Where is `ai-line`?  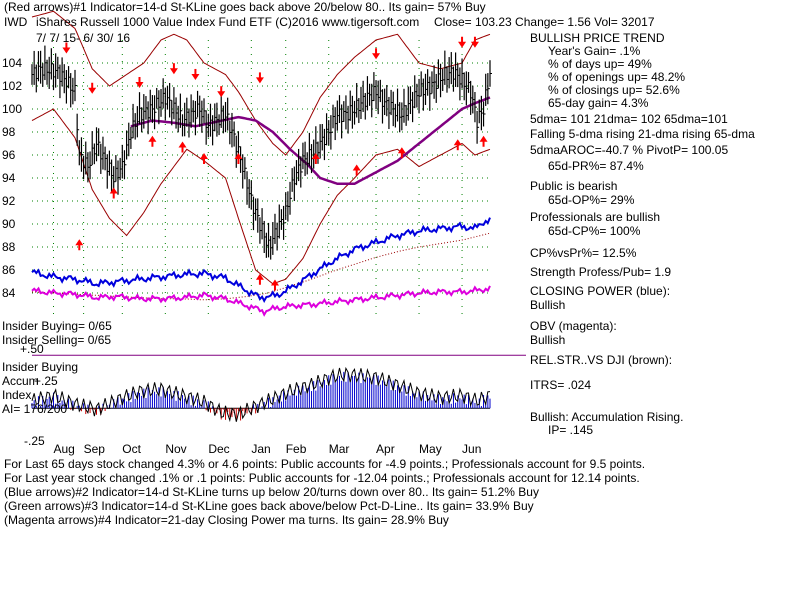
ai-line is located at coordinates (261, 394).